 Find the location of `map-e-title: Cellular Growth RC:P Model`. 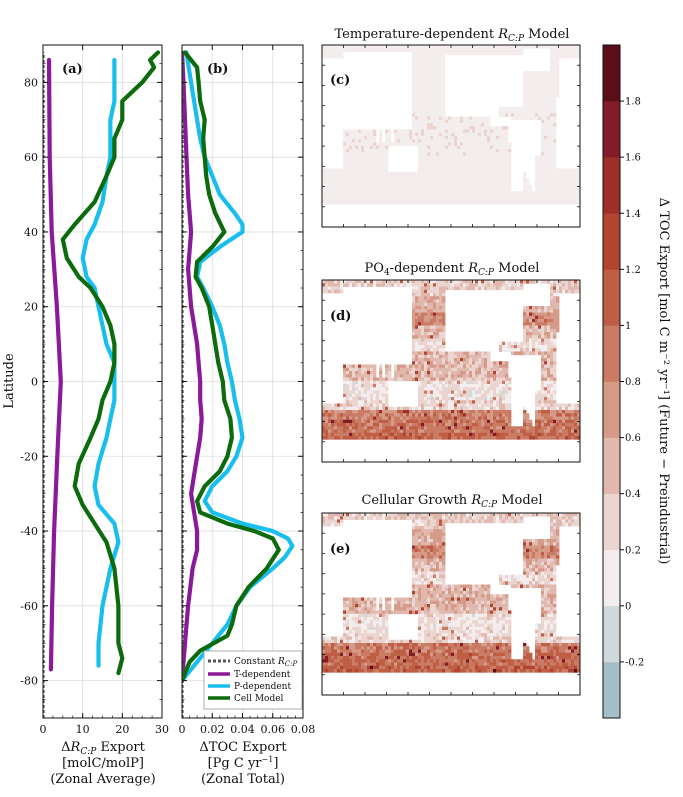

map-e-title: Cellular Growth RC:P Model is located at coordinates (451, 501).